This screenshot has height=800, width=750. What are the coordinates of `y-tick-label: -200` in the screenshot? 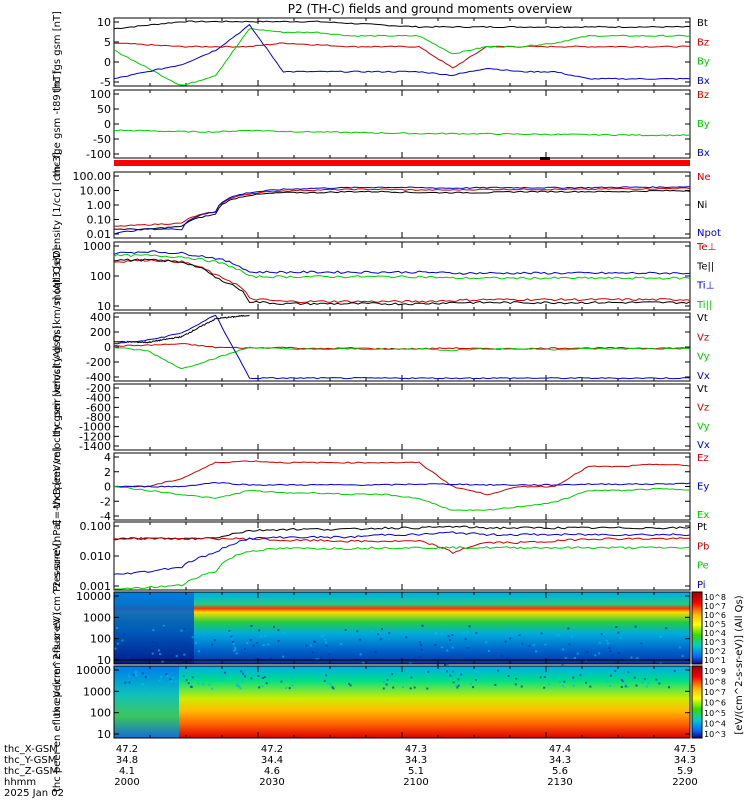 It's located at (98, 362).